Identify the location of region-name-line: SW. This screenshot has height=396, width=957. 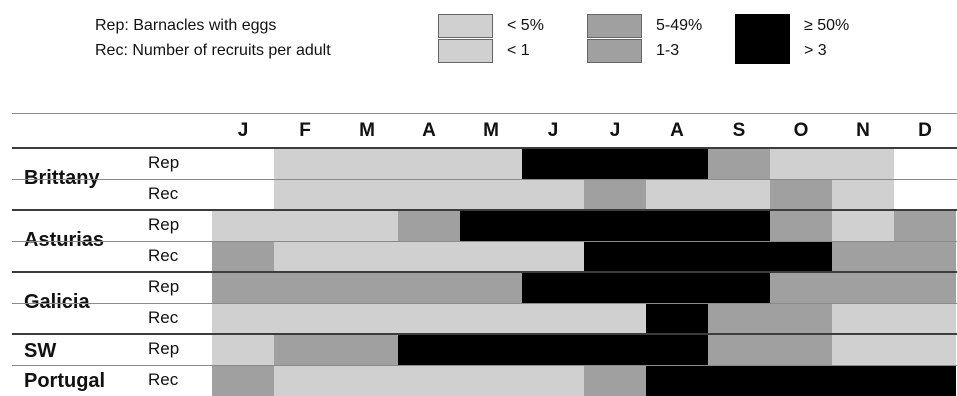
(40, 351).